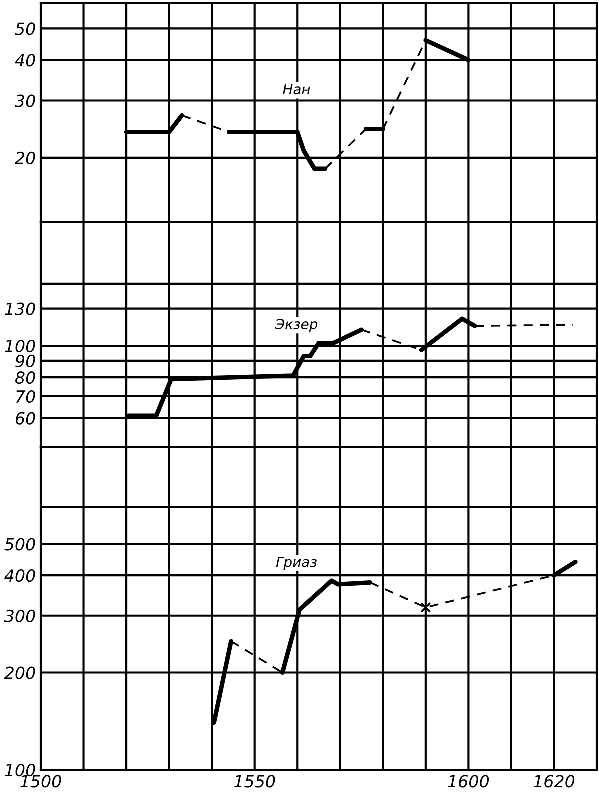  I want to click on y-tick-label: 300, so click(20, 616).